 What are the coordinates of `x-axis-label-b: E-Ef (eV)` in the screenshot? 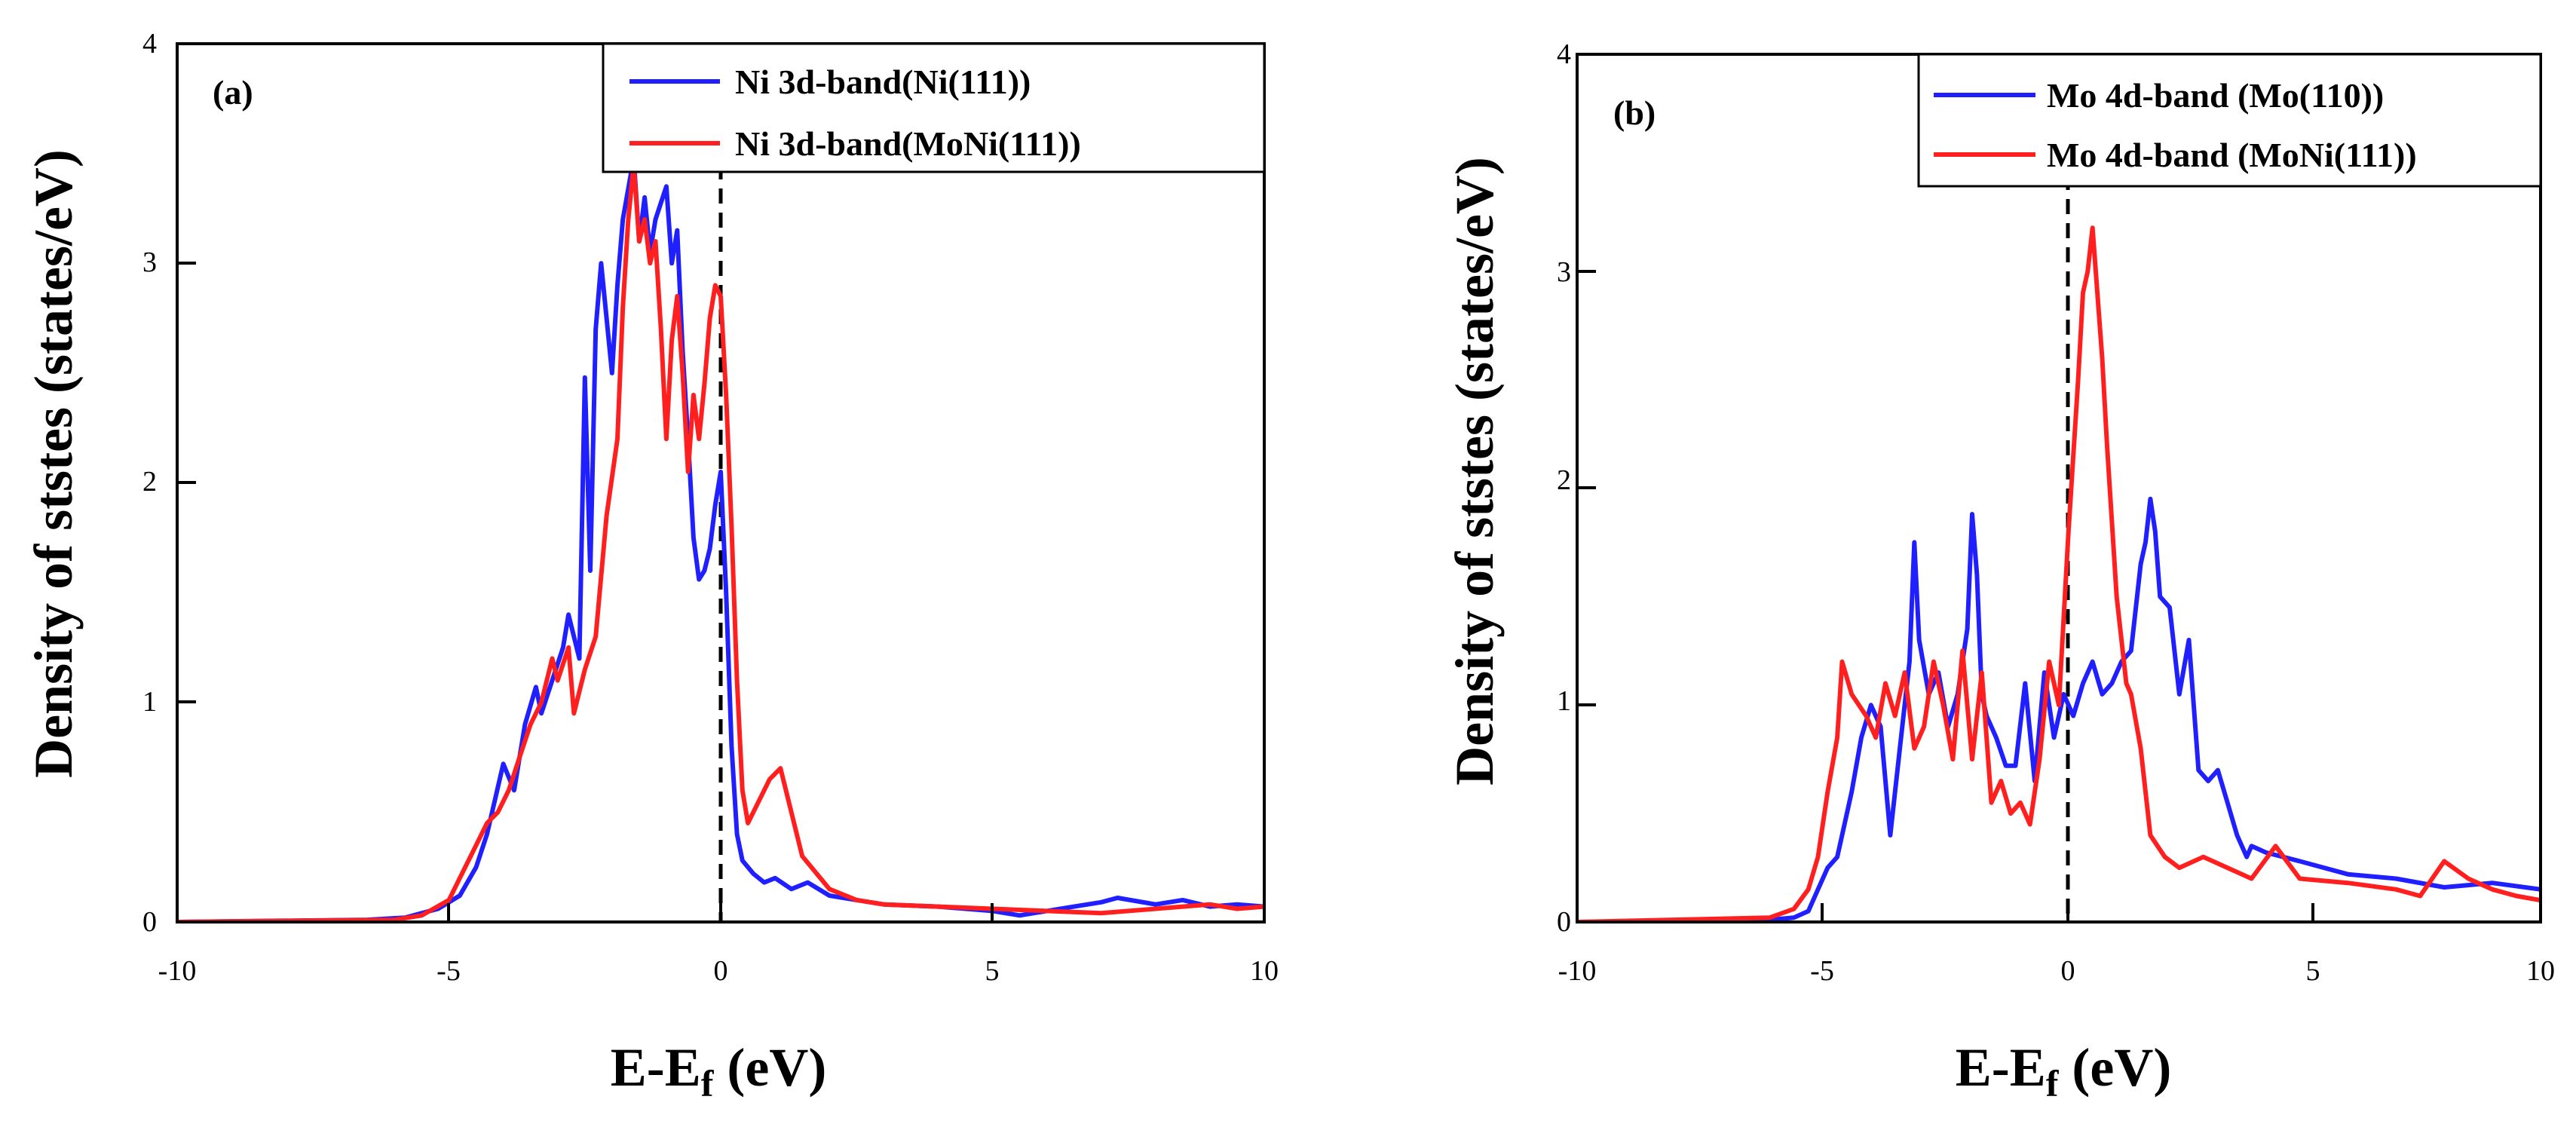 It's located at (2064, 1070).